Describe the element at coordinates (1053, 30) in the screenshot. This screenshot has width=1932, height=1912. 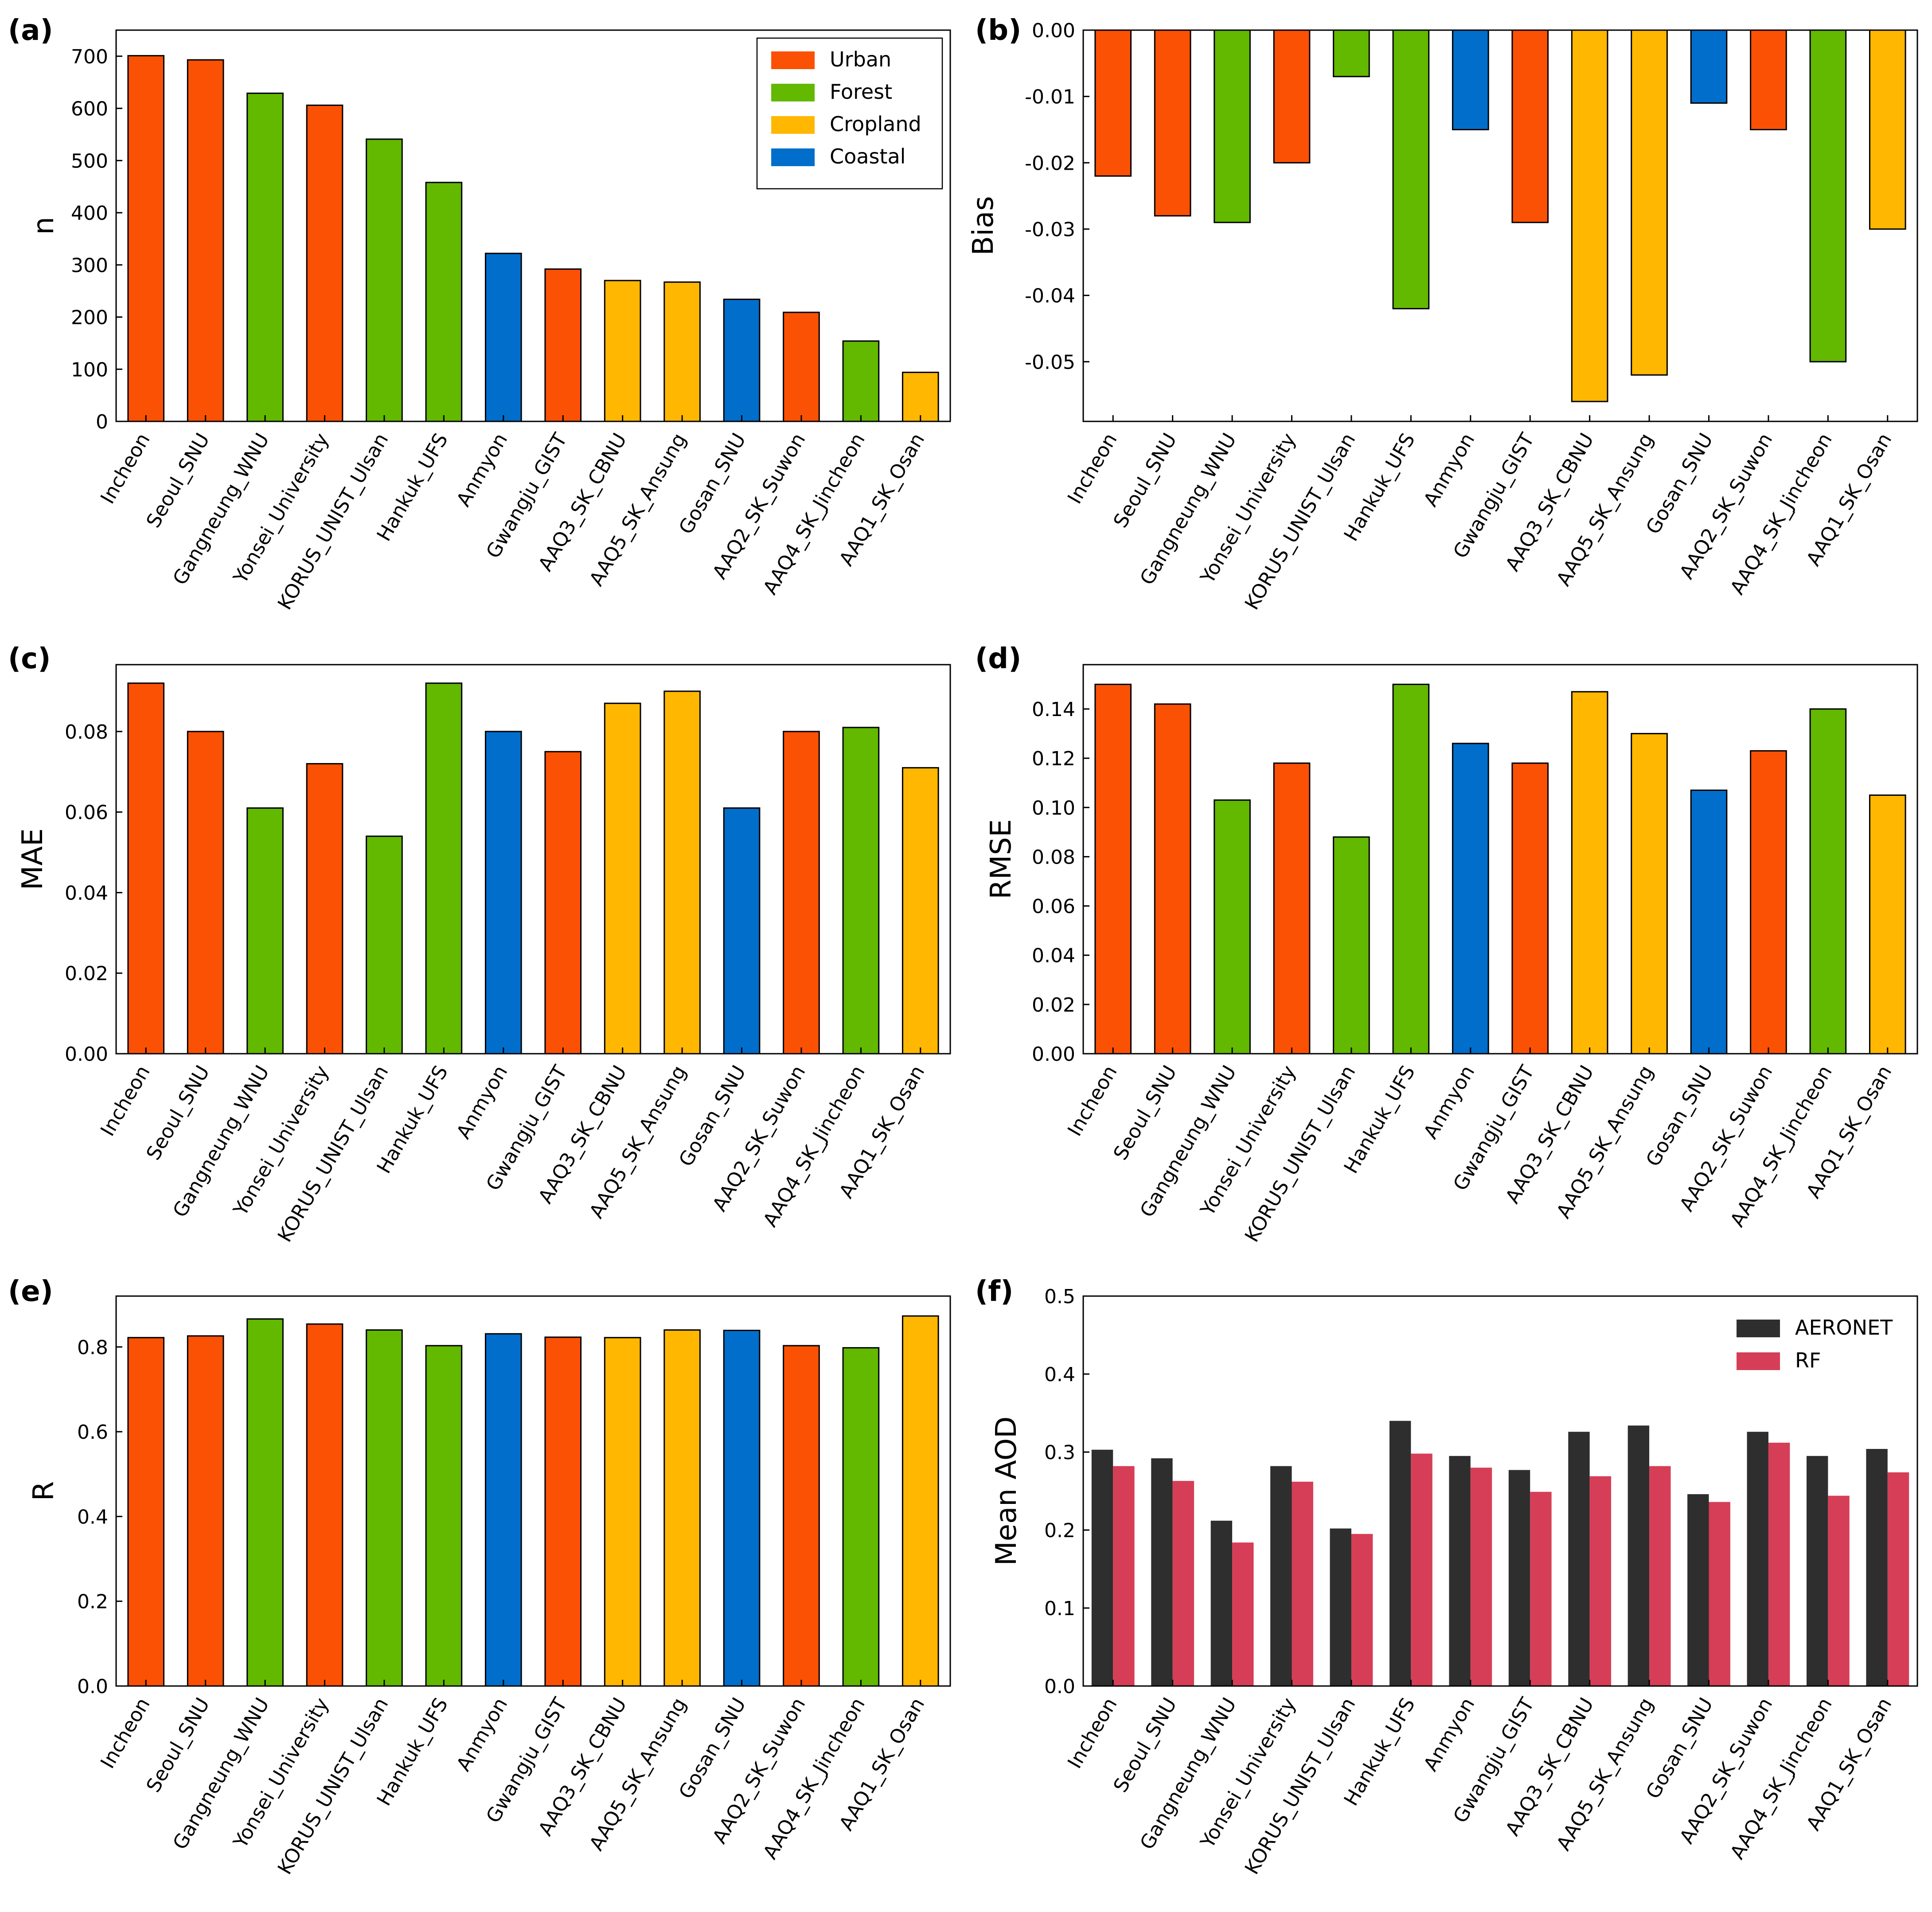
I see `panel-b-ytick-label: 0.00` at that location.